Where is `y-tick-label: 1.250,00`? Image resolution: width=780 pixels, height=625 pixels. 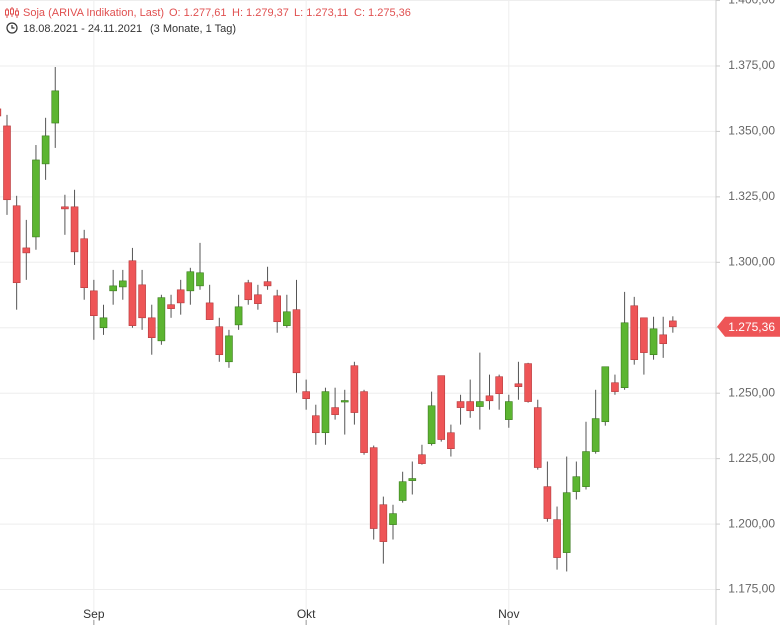 y-tick-label: 1.250,00 is located at coordinates (751, 392).